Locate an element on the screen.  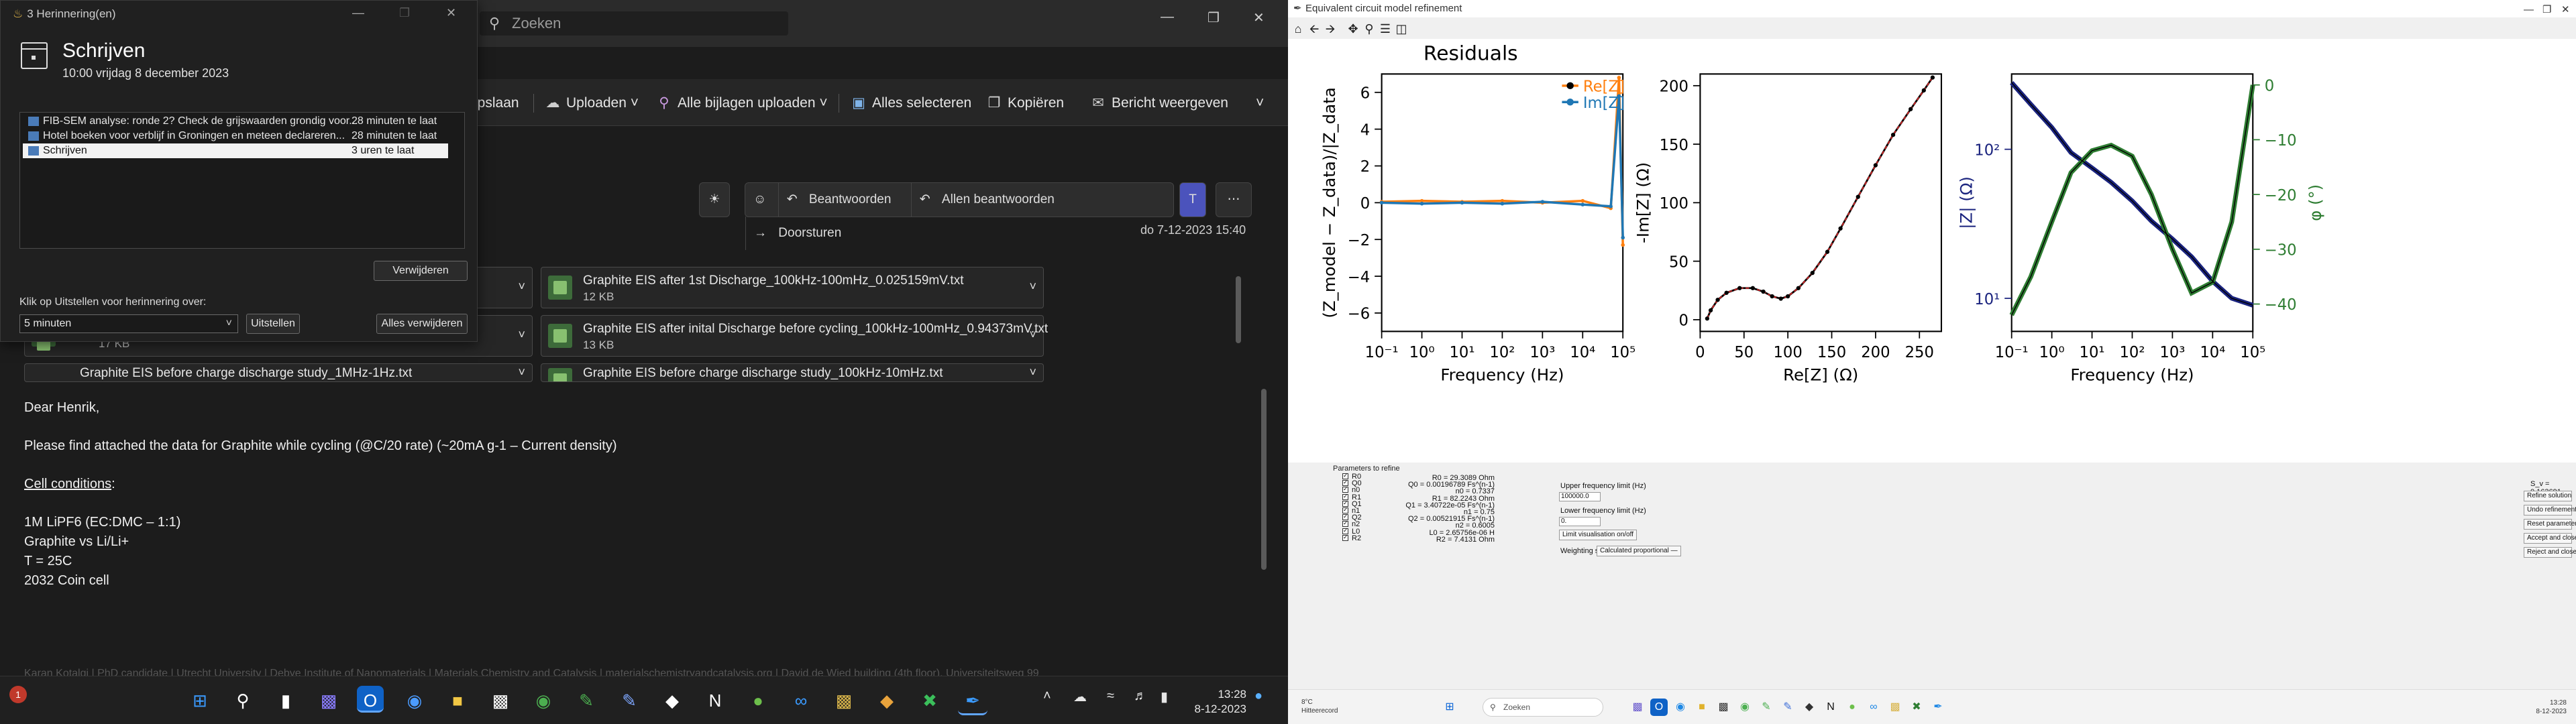
limit-visualisation-button: Limit visualisation on/off is located at coordinates (1598, 535).